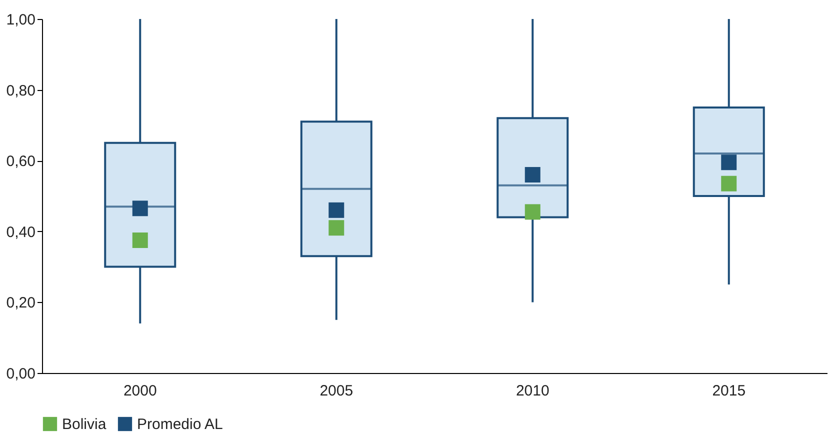 The height and width of the screenshot is (437, 832). What do you see at coordinates (729, 391) in the screenshot?
I see `x-tick-label: 2015` at bounding box center [729, 391].